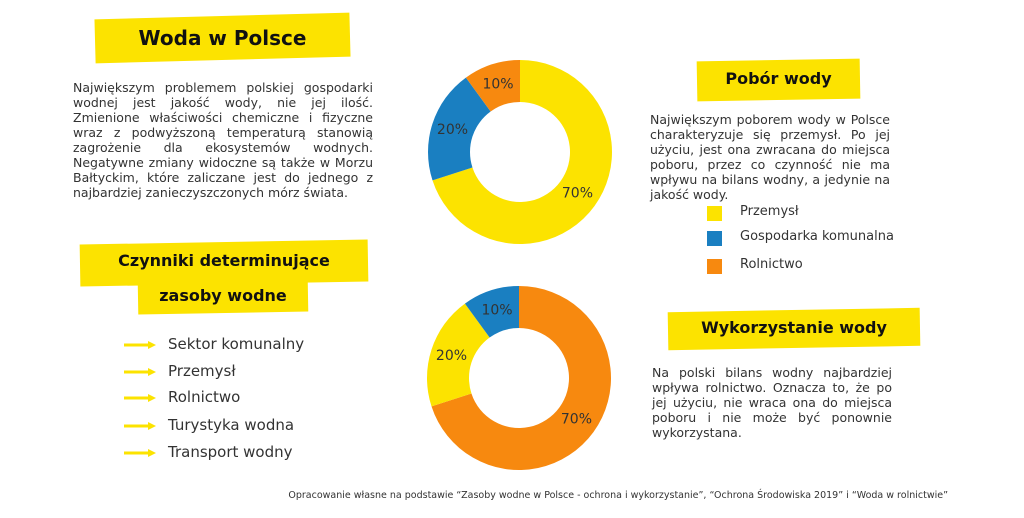 The height and width of the screenshot is (518, 1024). I want to click on legend-label: Rolnictwo, so click(771, 264).